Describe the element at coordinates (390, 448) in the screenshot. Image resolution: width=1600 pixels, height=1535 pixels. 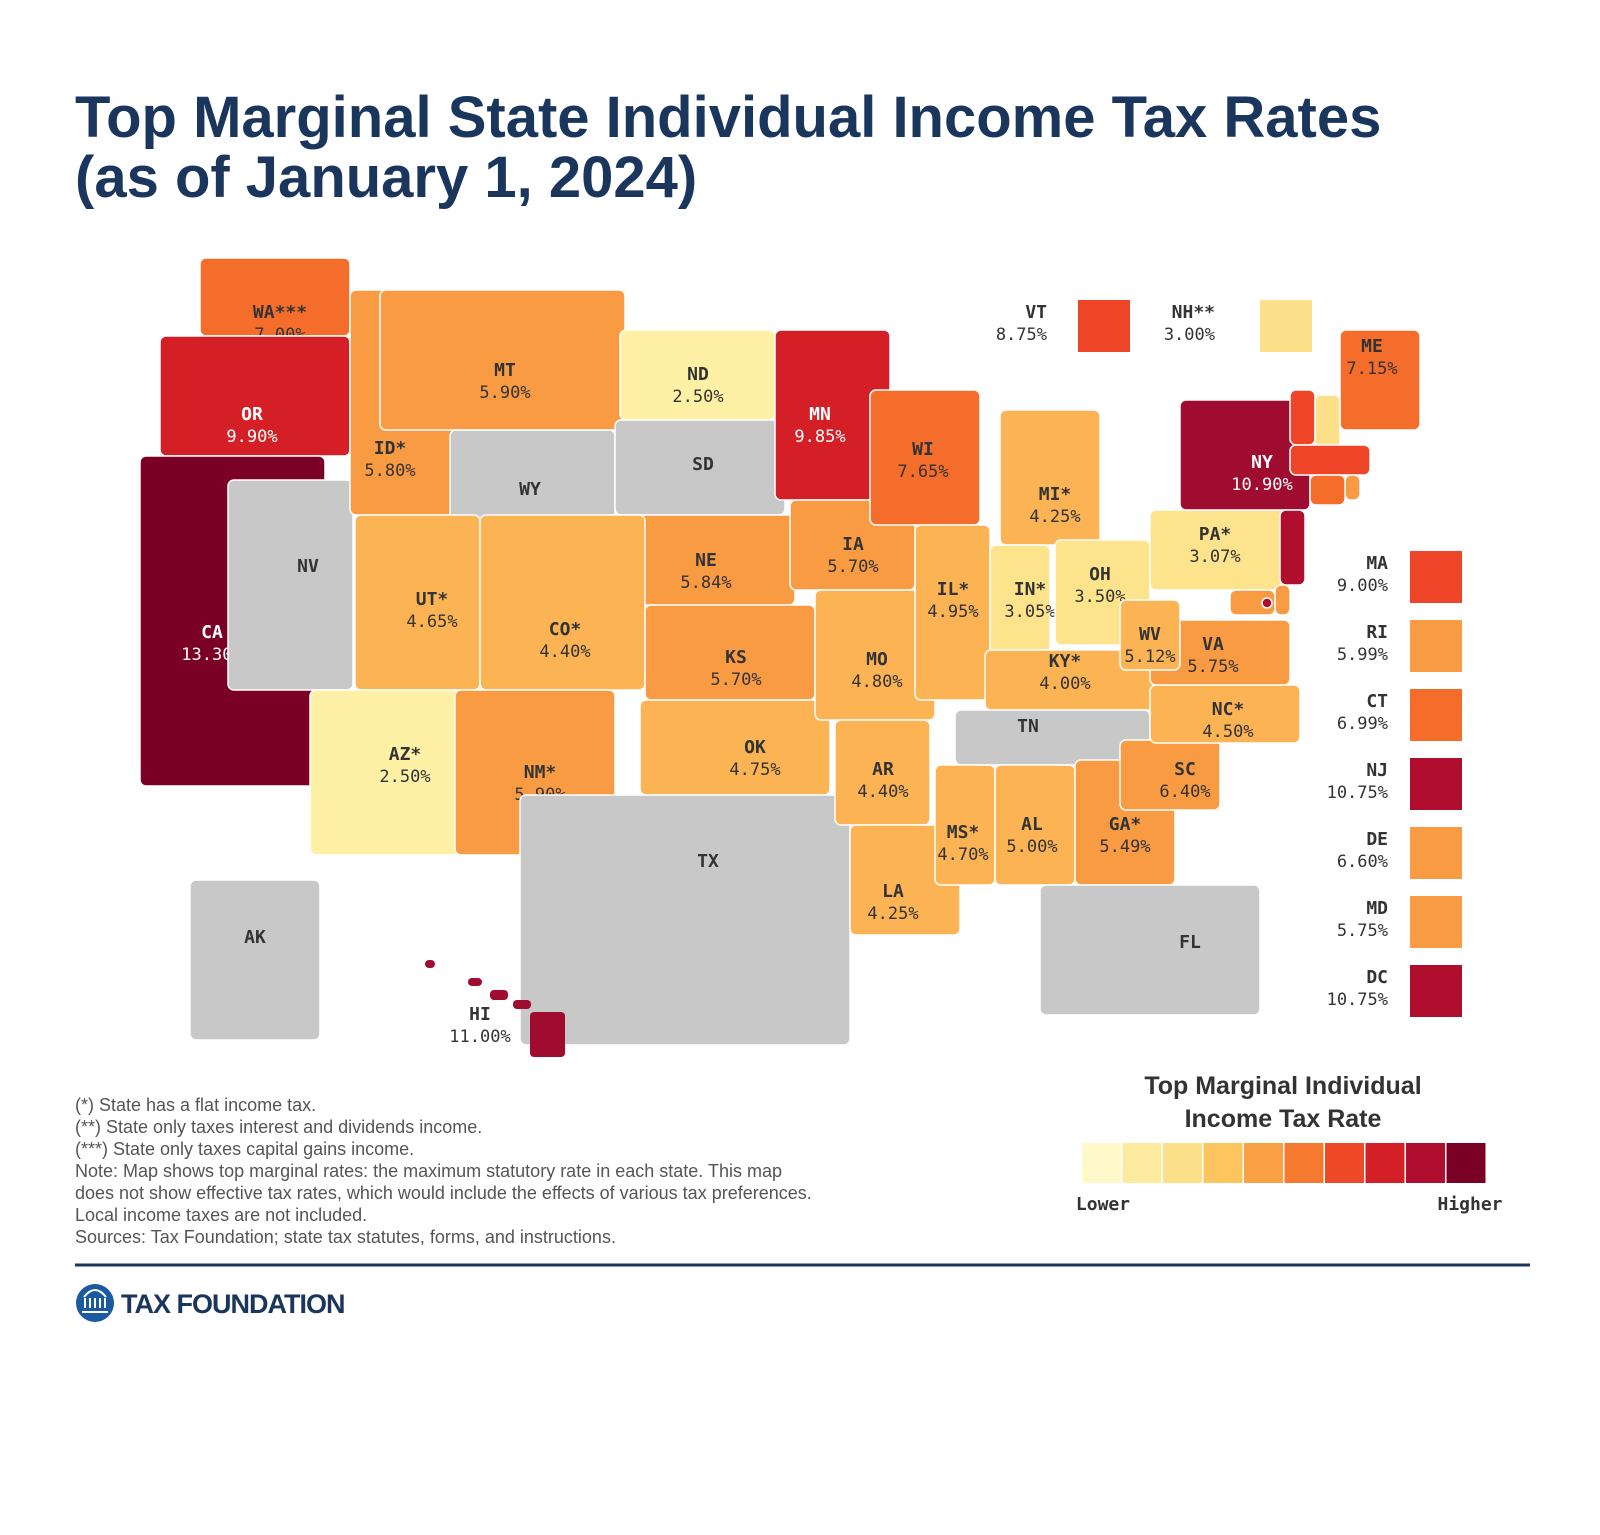
I see `state-abbr: ID*` at that location.